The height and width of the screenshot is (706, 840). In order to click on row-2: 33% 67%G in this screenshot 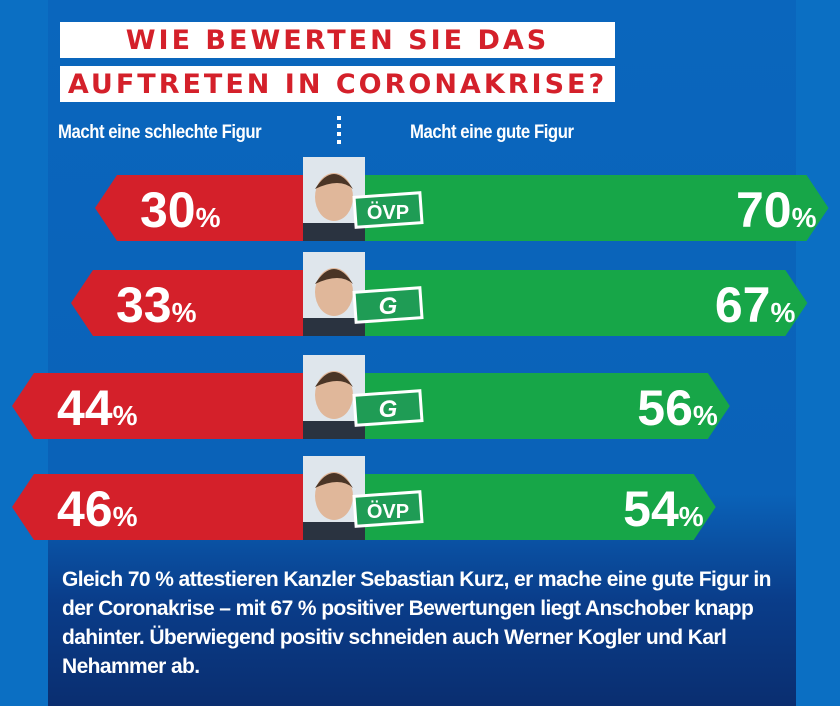, I will do `click(439, 294)`.